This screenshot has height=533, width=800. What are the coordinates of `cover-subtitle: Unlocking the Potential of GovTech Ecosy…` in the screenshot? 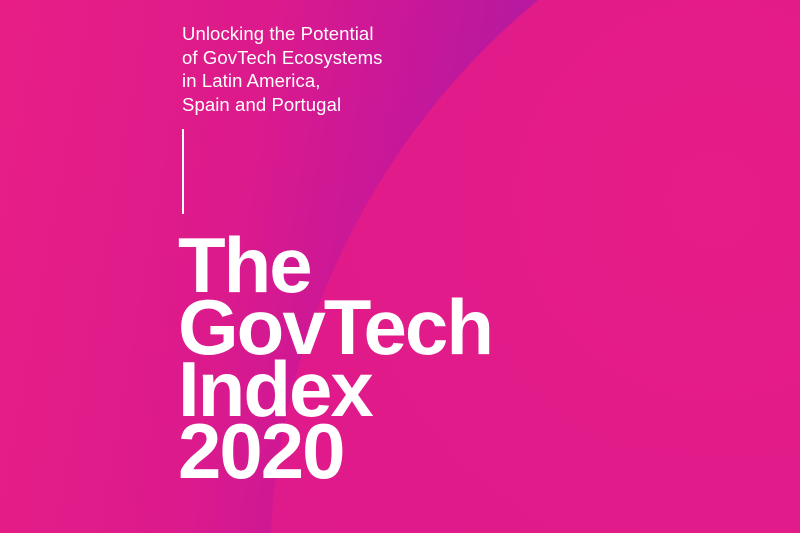 It's located at (282, 69).